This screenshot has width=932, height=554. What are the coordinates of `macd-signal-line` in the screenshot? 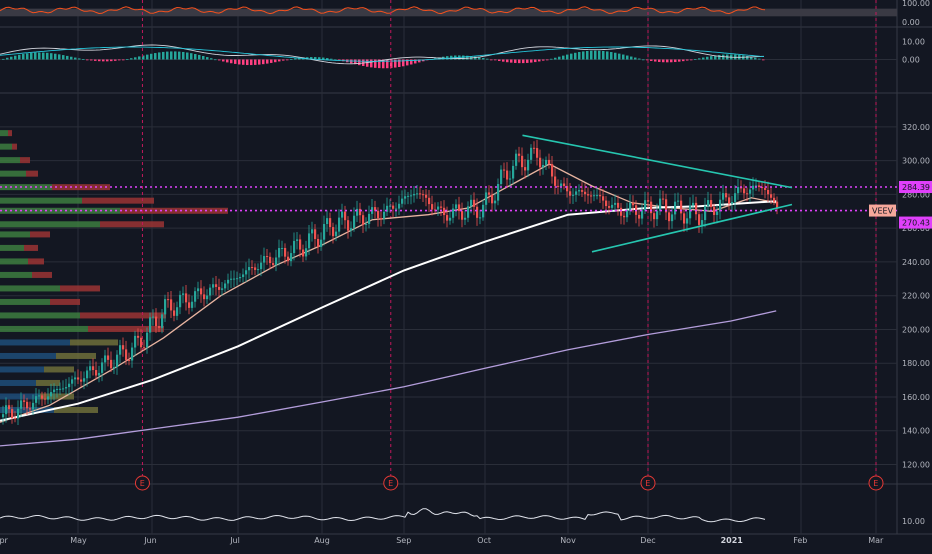 It's located at (382, 54).